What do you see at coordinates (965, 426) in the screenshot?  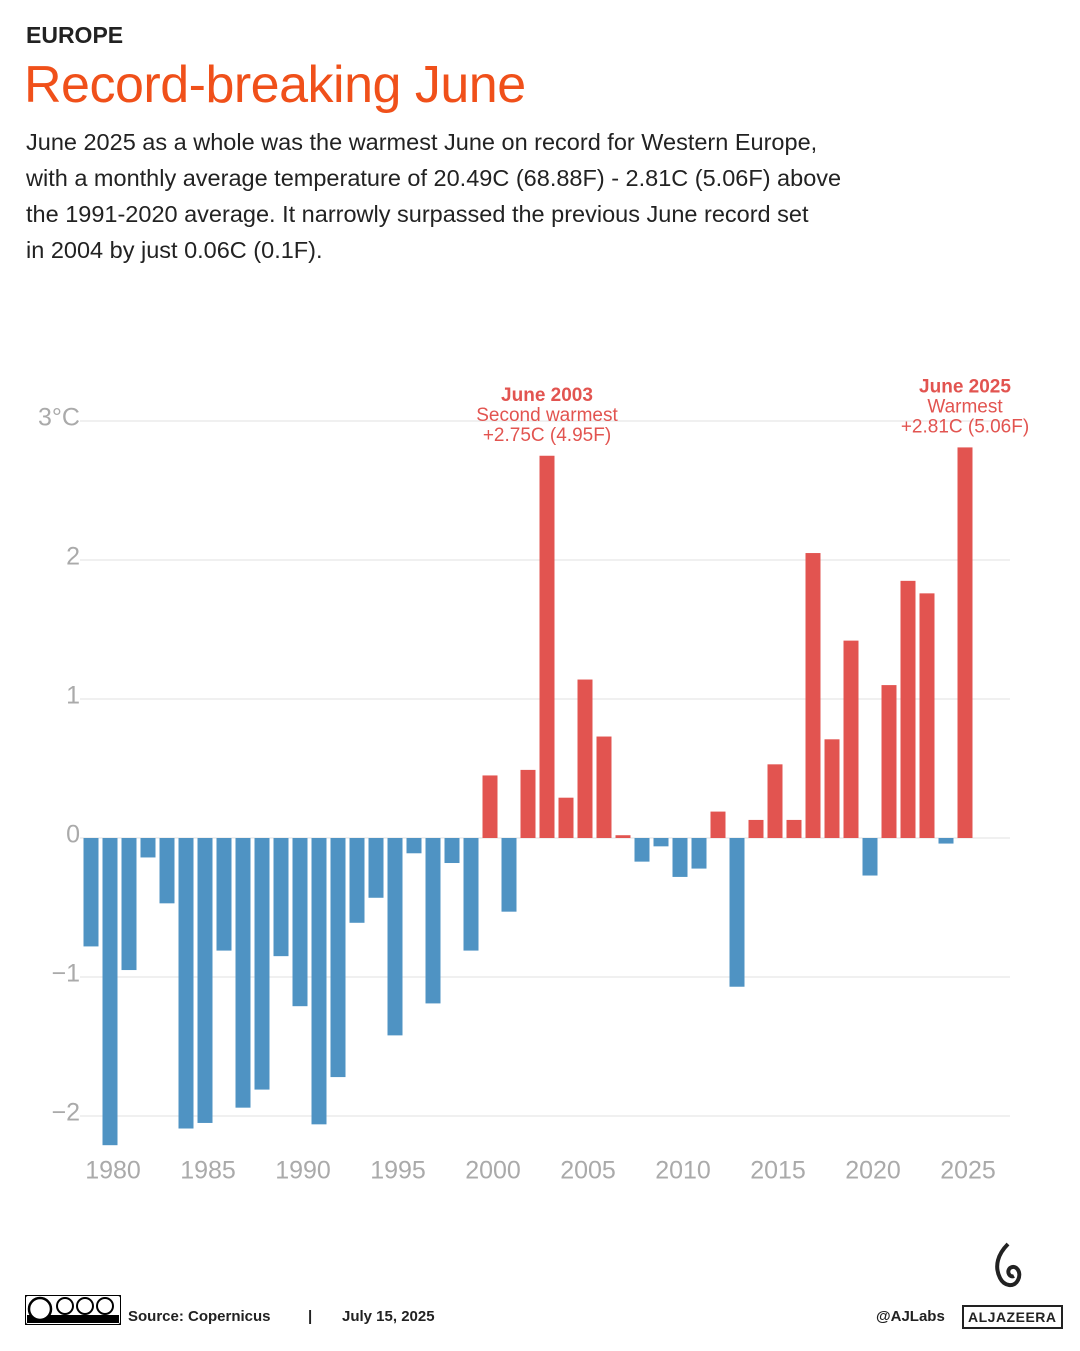 I see `annotation-value: +2.81C (5.06F)` at bounding box center [965, 426].